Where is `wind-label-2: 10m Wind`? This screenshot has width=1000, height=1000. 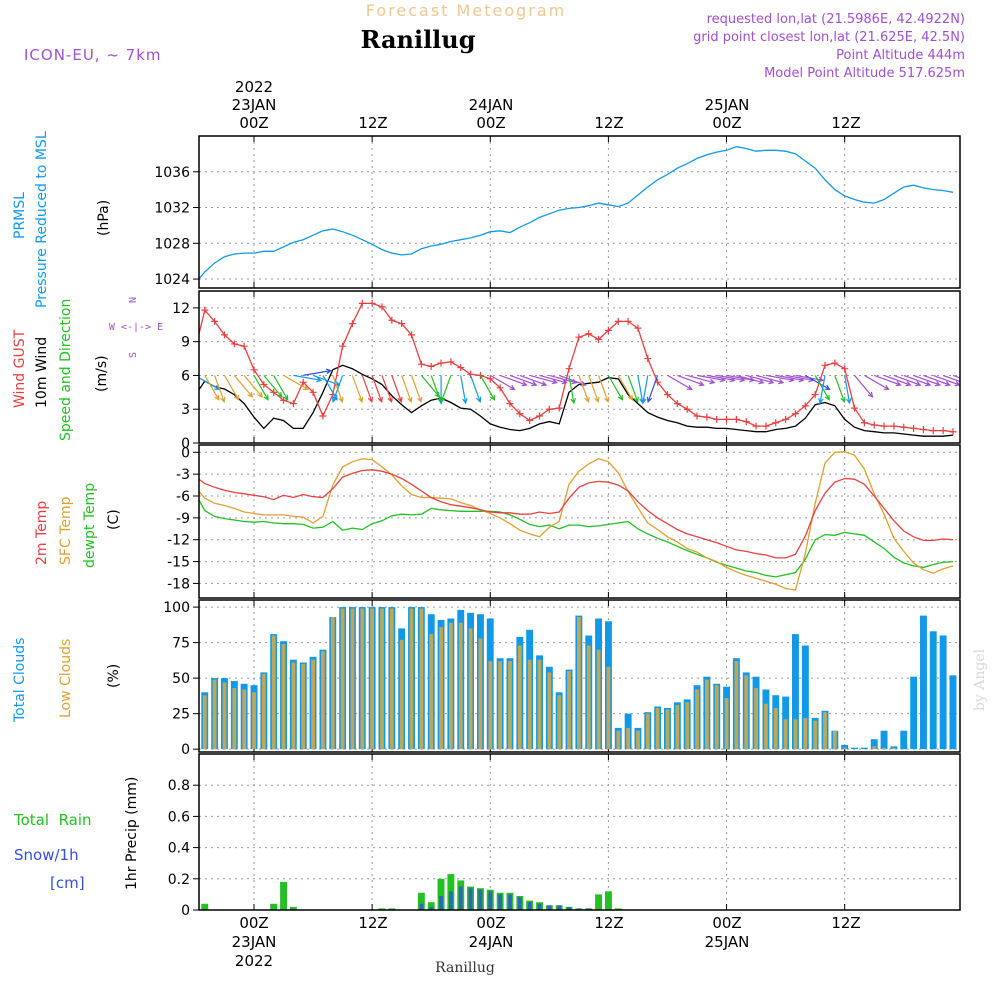 wind-label-2: 10m Wind is located at coordinates (42, 372).